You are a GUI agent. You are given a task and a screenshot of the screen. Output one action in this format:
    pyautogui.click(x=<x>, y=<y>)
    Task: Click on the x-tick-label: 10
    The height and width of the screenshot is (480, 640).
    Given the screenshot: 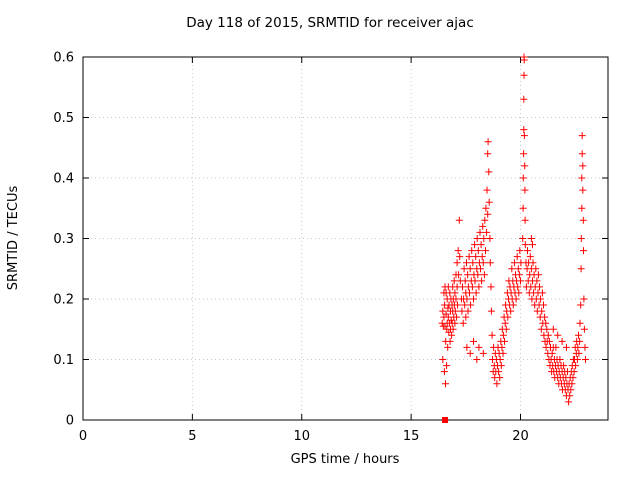 What is the action you would take?
    pyautogui.click(x=301, y=436)
    